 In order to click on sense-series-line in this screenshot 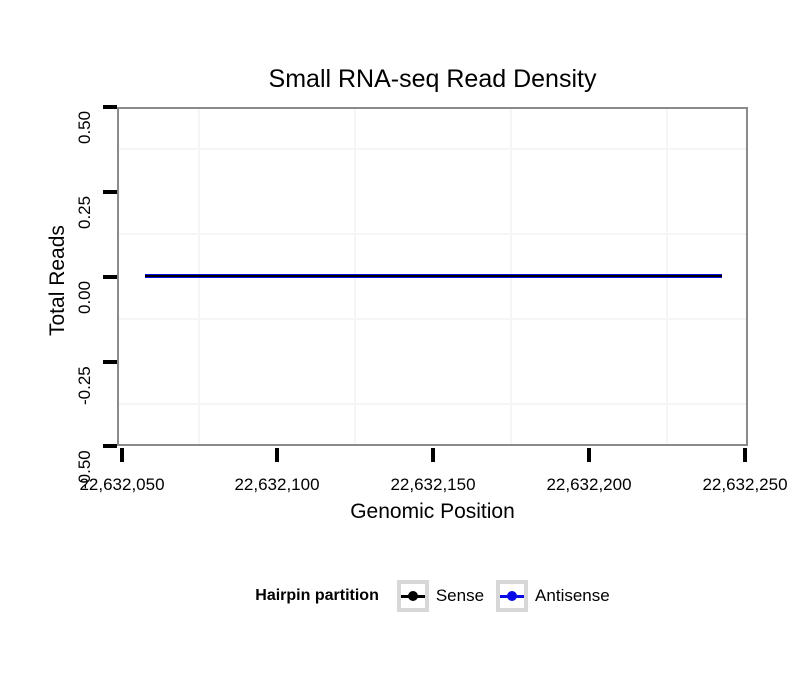, I will do `click(433, 276)`.